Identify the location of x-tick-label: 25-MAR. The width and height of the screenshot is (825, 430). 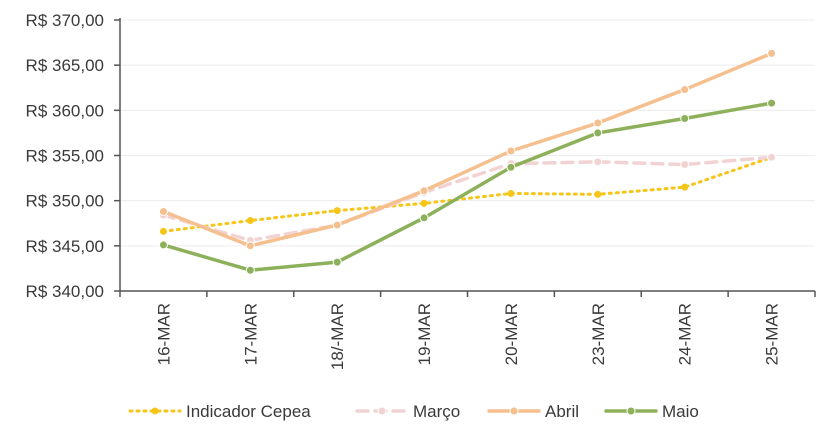
(772, 334).